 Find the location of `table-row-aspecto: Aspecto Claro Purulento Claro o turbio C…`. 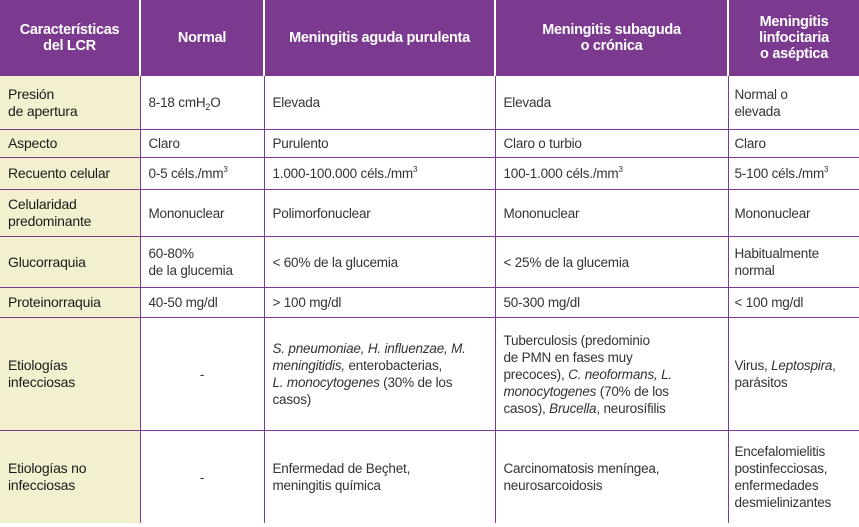

table-row-aspecto: Aspecto Claro Purulento Claro o turbio C… is located at coordinates (429, 143).